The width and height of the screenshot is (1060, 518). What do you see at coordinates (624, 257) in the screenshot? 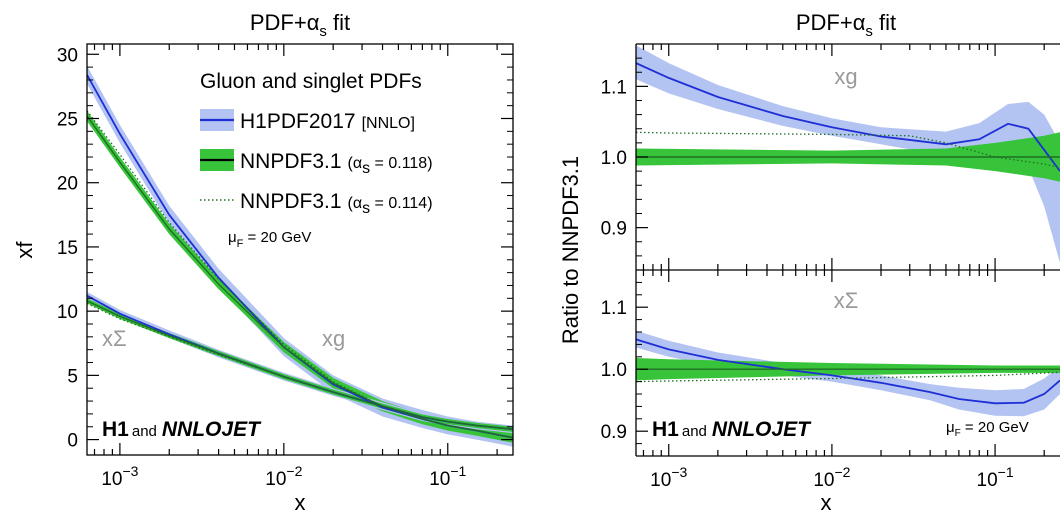
I see `right-y-axis: 0.9 1.0 1.1 0.9 1.0 1.1` at bounding box center [624, 257].